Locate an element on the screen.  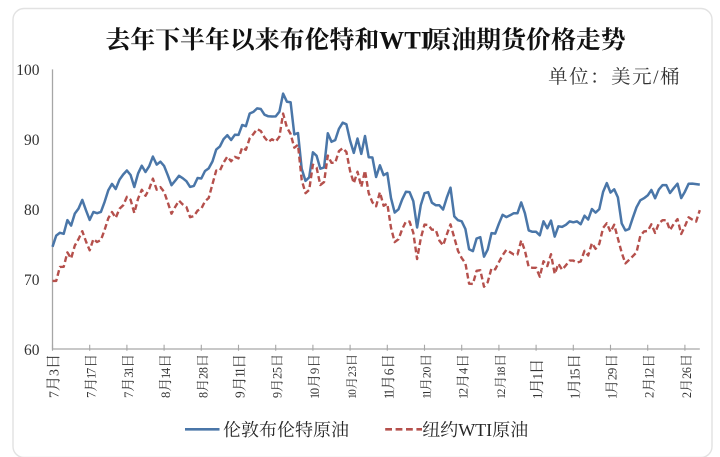
svg-text: 60 is located at coordinates (32, 350).